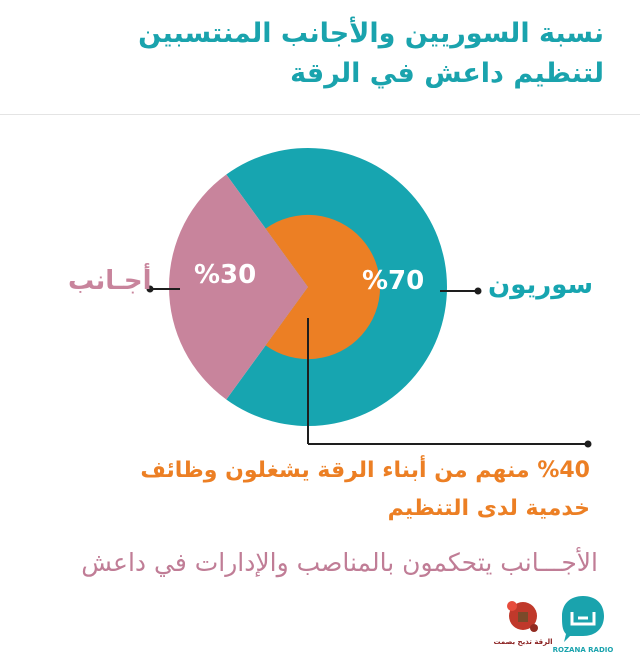  Describe the element at coordinates (110, 281) in the screenshot. I see `foreigners-label: أجـانب` at that location.